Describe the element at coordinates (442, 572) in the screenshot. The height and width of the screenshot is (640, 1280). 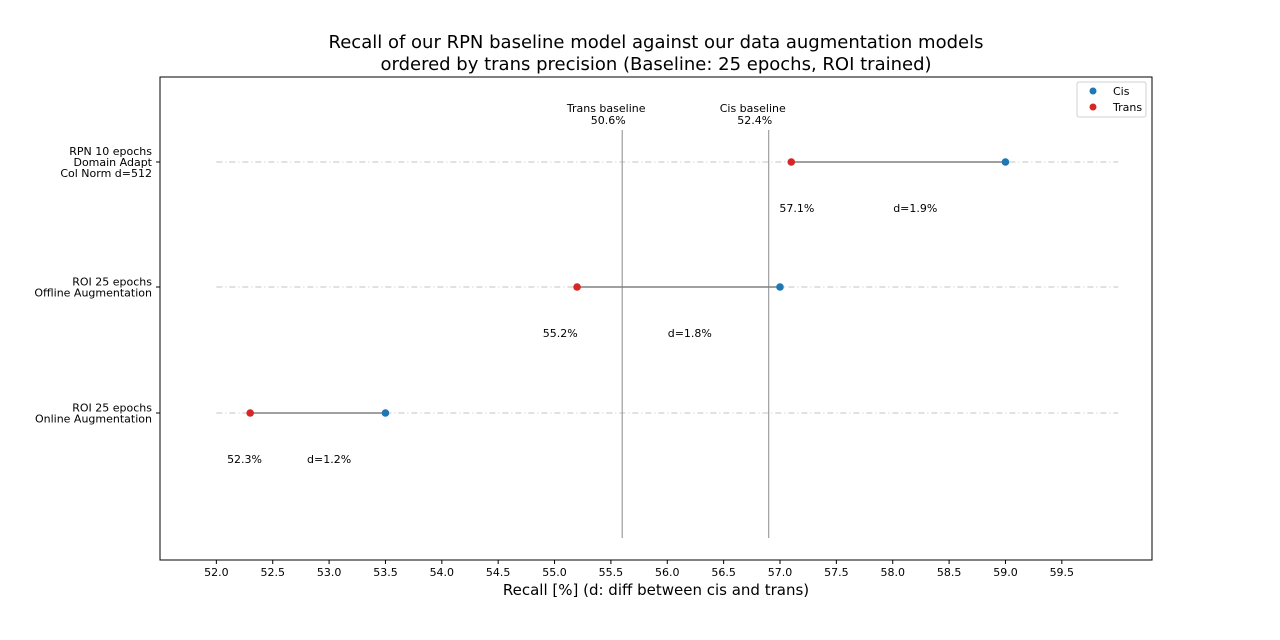
I see `x-tick-label: 54.0` at that location.